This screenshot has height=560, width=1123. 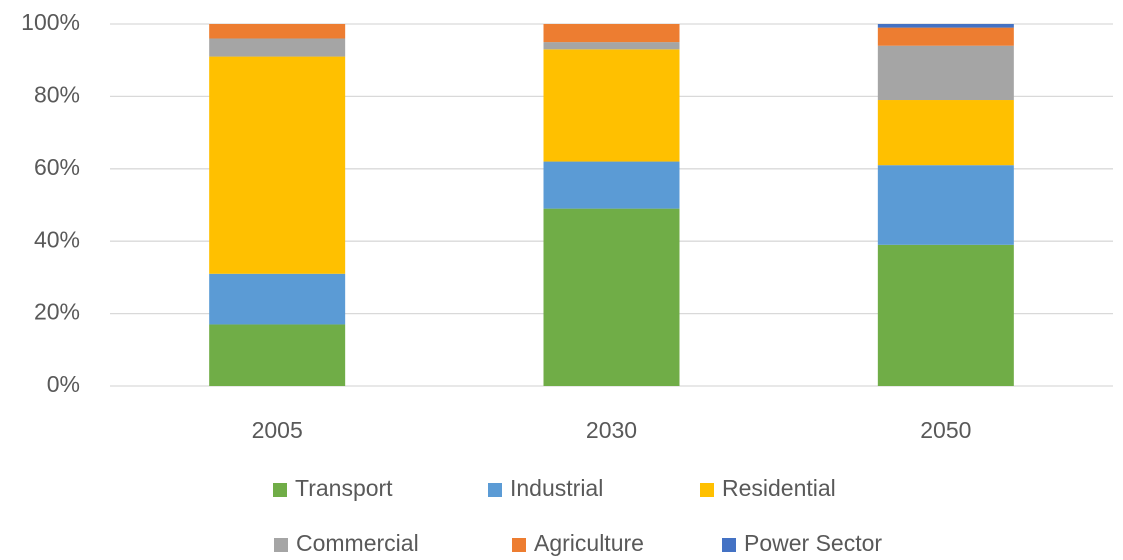 What do you see at coordinates (589, 543) in the screenshot?
I see `legend-label: Agriculture` at bounding box center [589, 543].